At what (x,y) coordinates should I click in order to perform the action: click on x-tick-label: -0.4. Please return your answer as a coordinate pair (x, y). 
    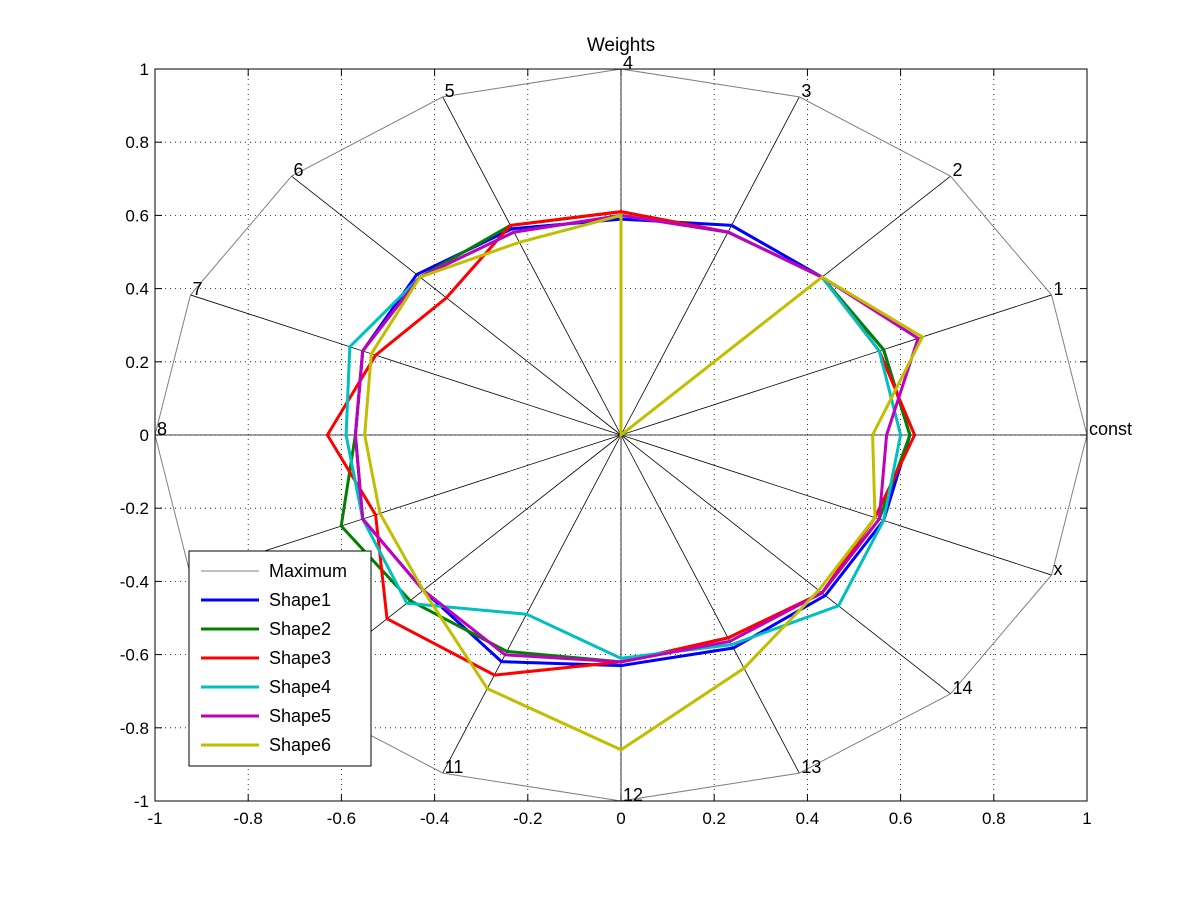
    Looking at the image, I should click on (434, 818).